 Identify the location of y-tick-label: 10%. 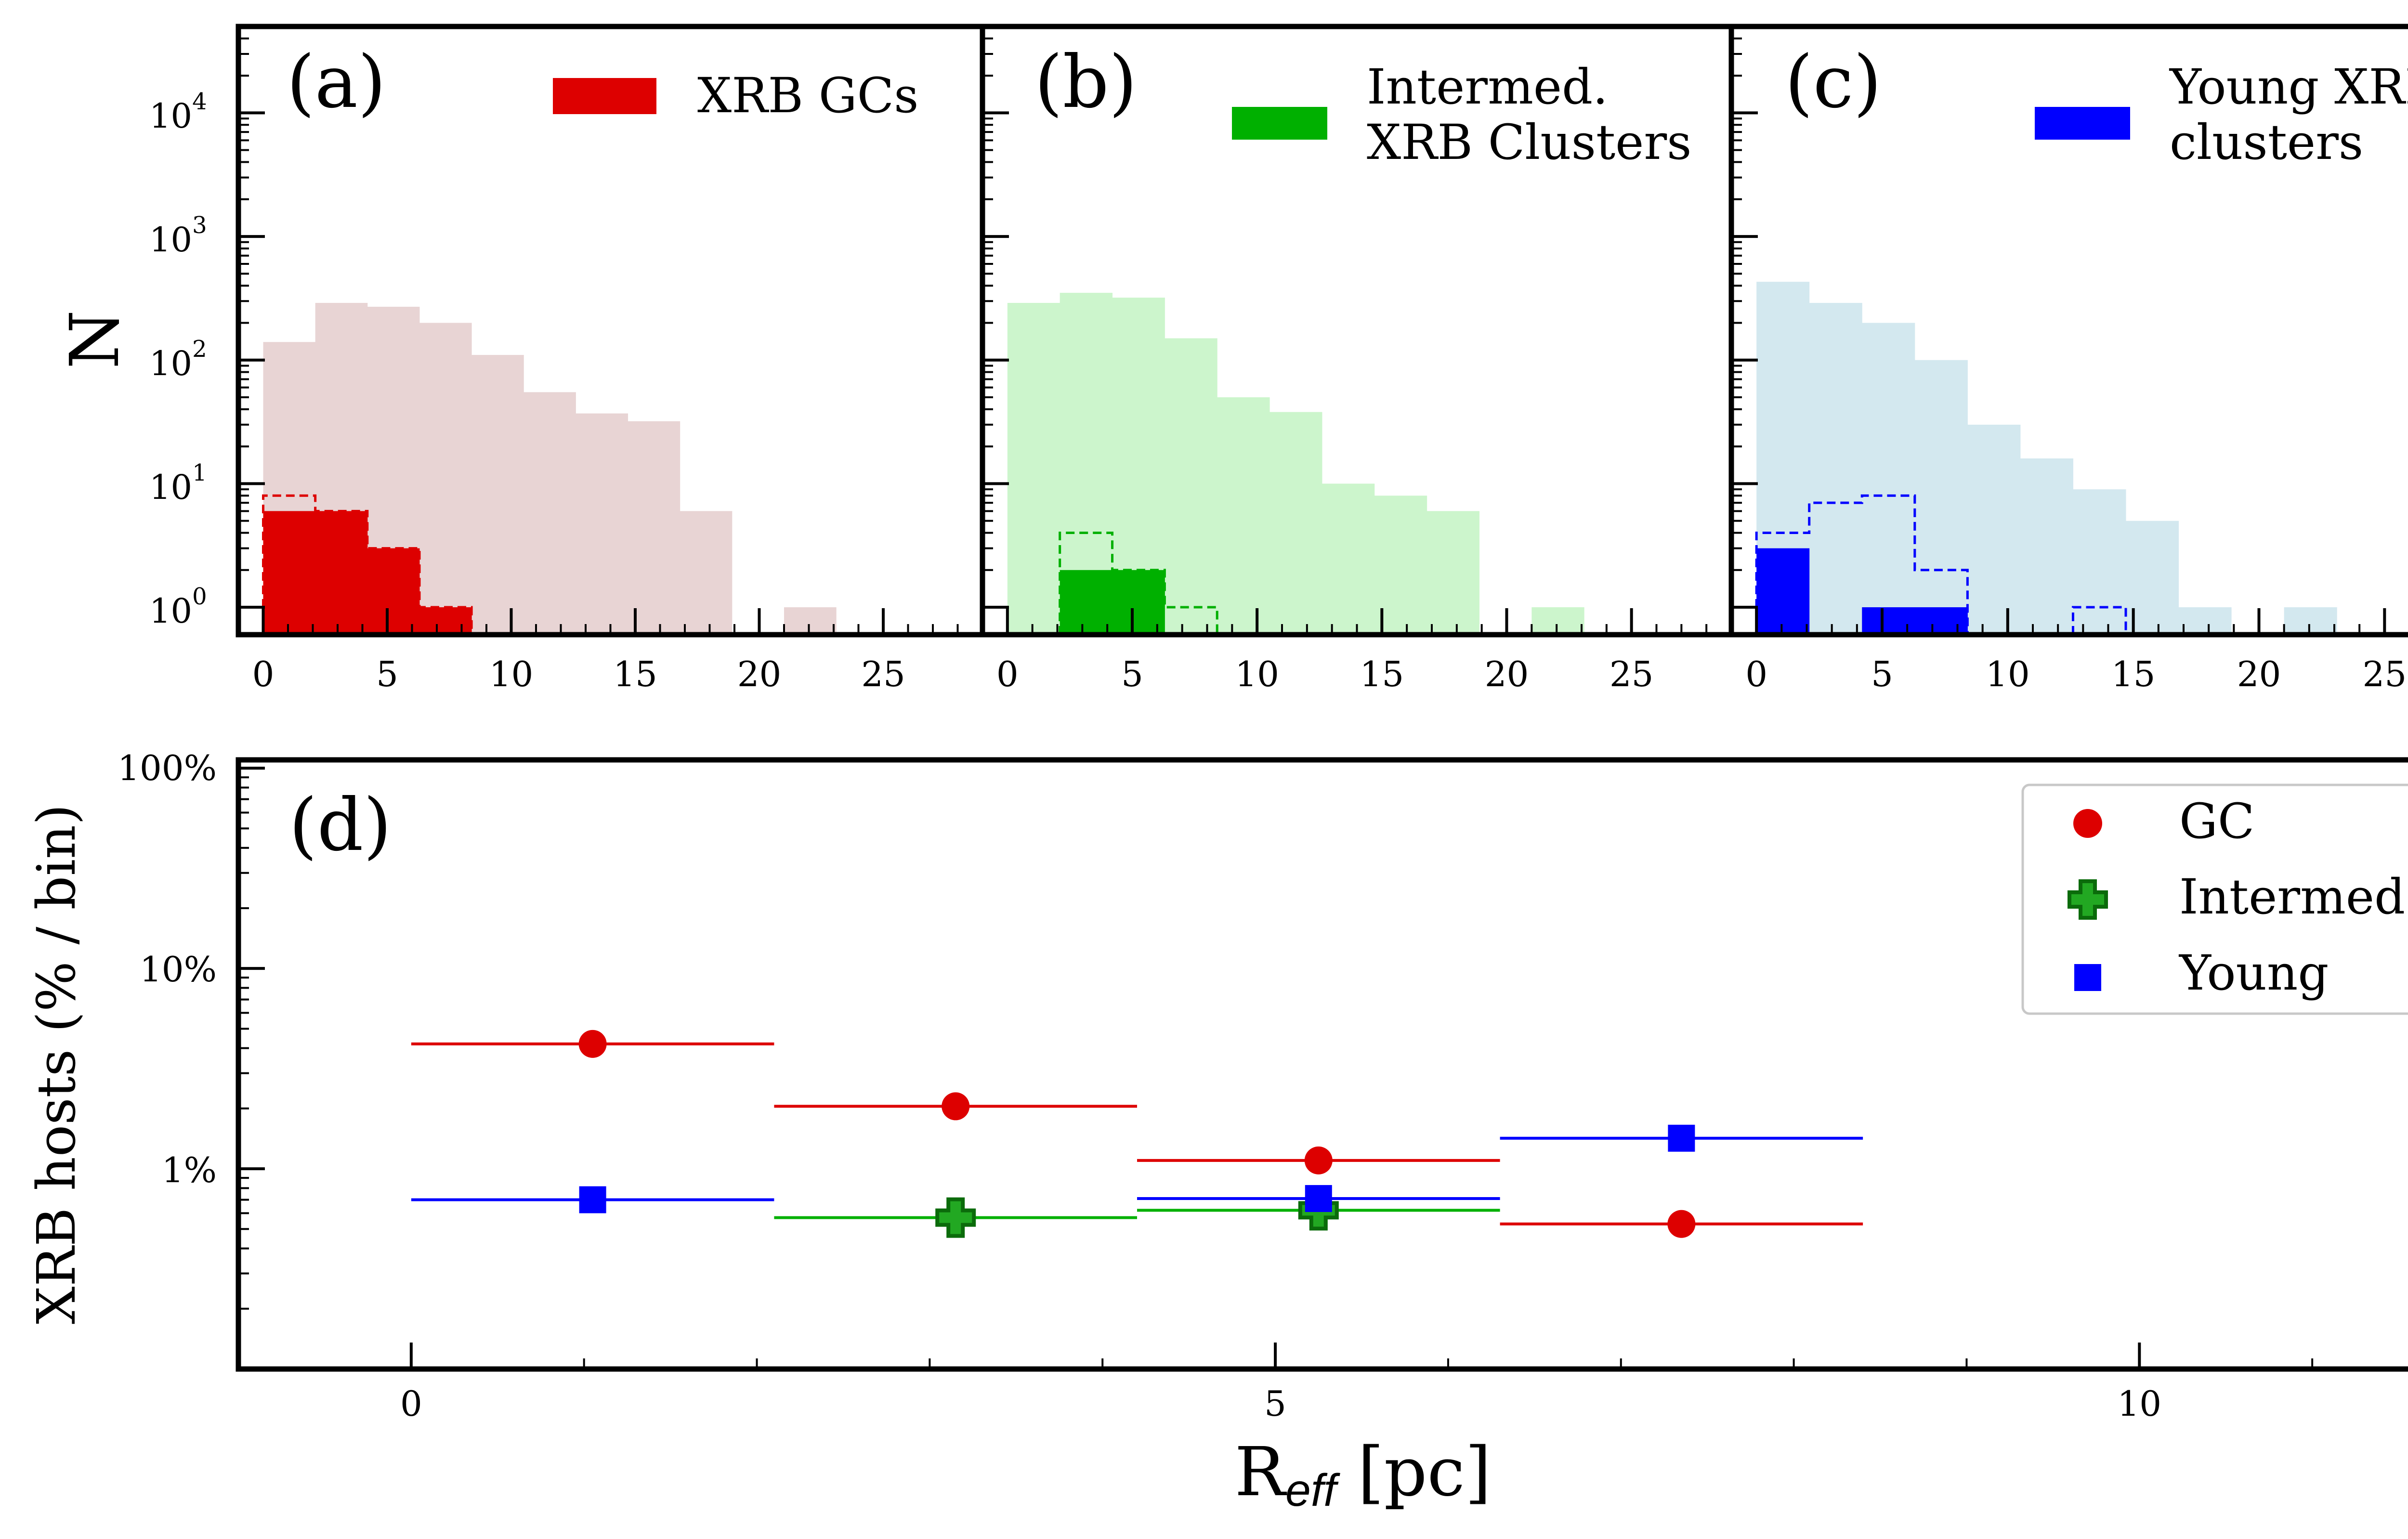
(178, 970).